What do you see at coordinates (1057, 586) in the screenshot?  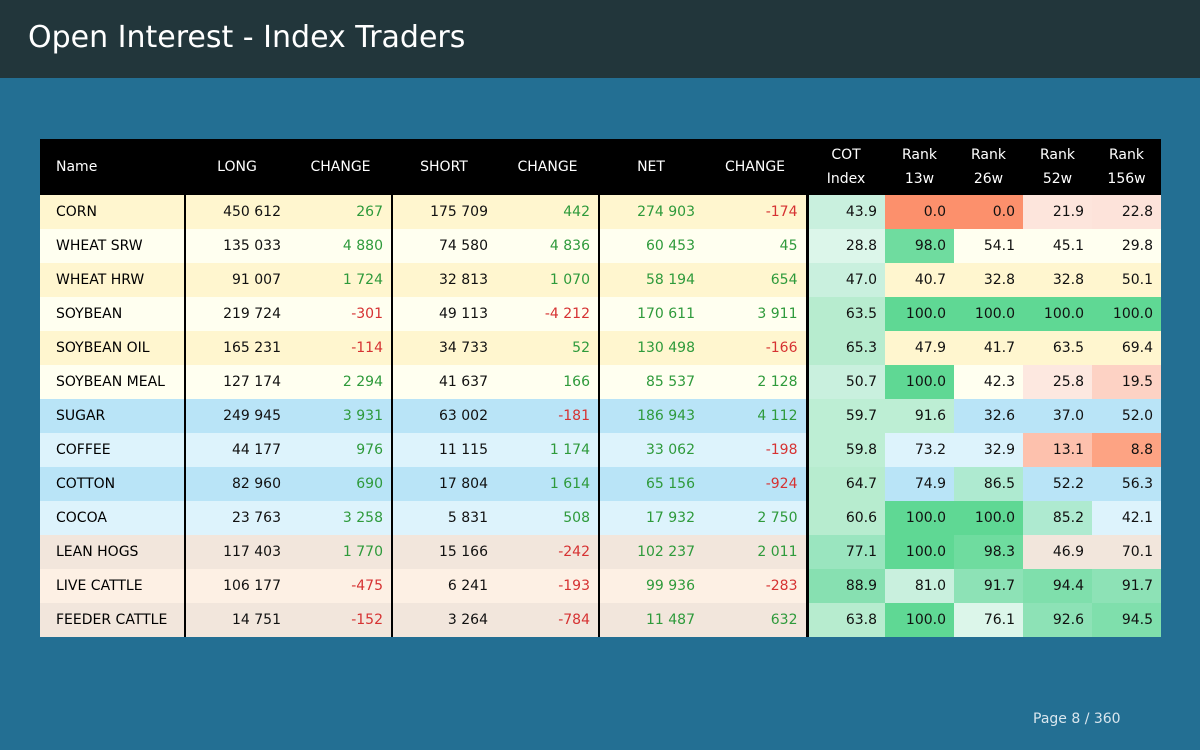 I see `cell-rank-52w: 94.4` at bounding box center [1057, 586].